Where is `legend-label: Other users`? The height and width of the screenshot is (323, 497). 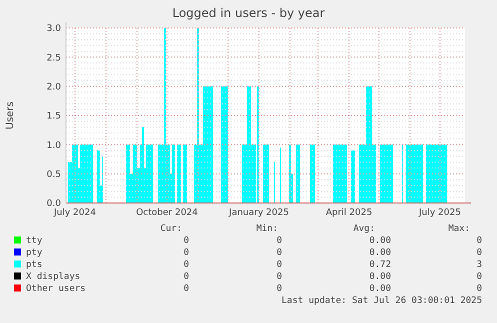 legend-label: Other users is located at coordinates (56, 289).